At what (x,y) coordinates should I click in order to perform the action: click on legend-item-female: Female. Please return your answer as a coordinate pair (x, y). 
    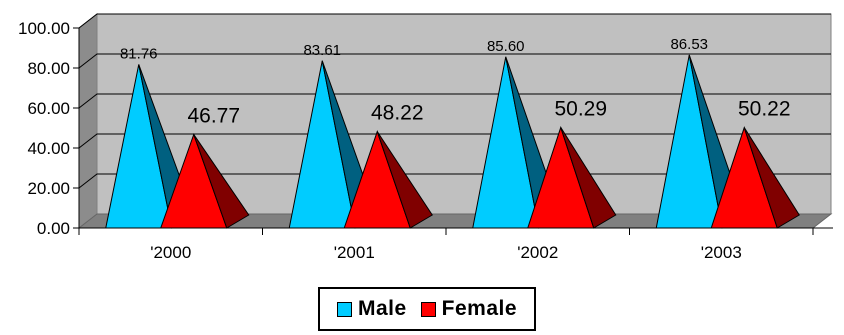
    Looking at the image, I should click on (469, 309).